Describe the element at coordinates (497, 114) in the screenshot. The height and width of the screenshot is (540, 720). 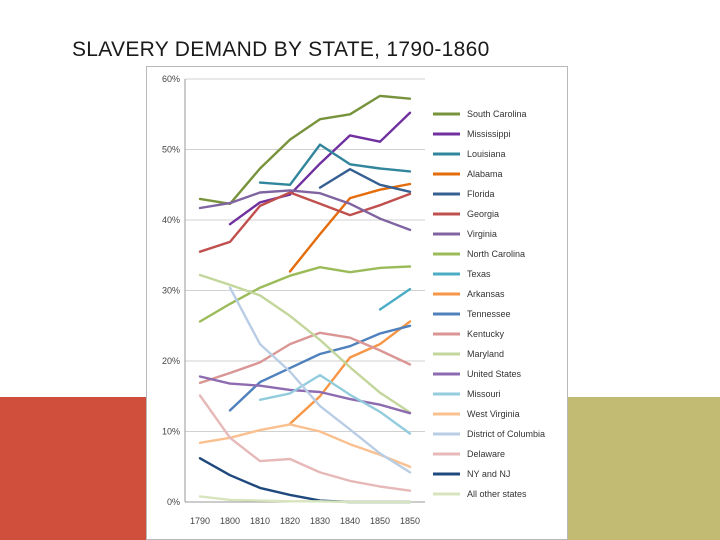
I see `legend-label: South Carolina` at that location.